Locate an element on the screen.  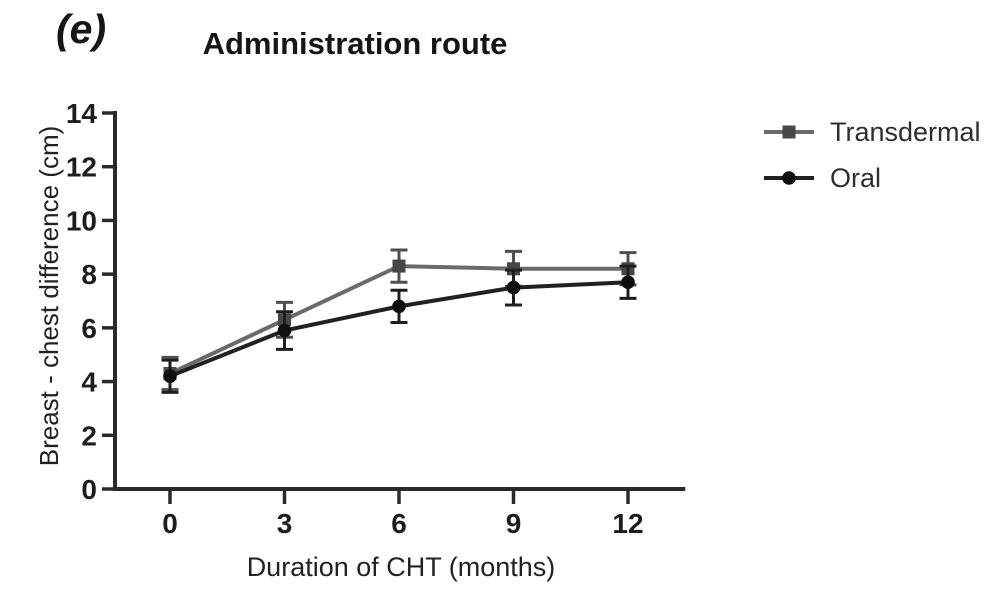
legend-marker-circle is located at coordinates (789, 178).